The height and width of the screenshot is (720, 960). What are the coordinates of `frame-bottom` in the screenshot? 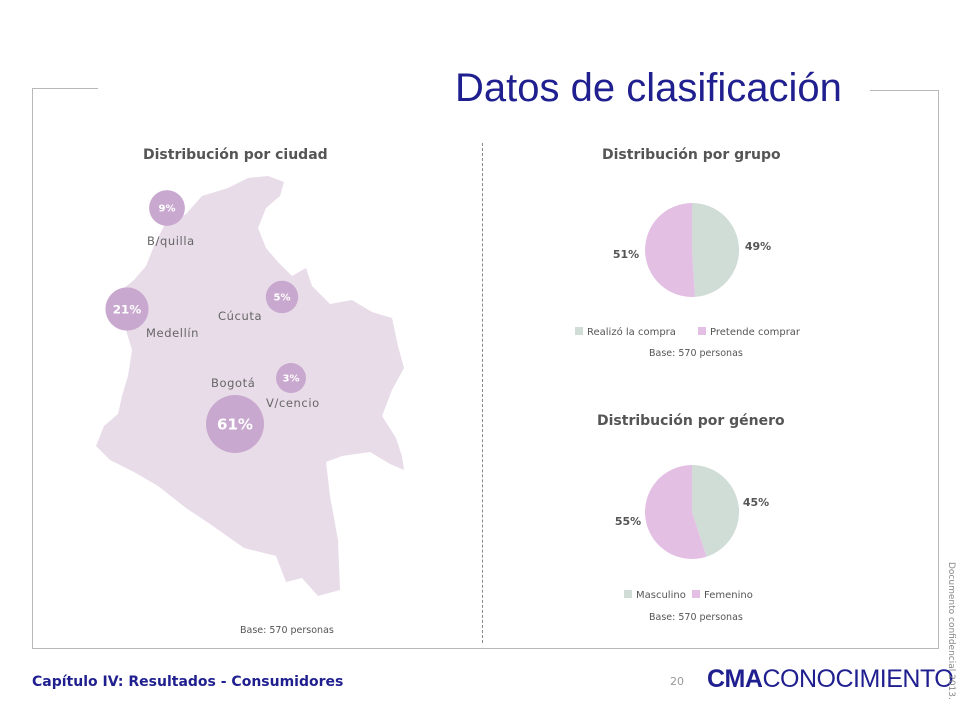 It's located at (485, 648).